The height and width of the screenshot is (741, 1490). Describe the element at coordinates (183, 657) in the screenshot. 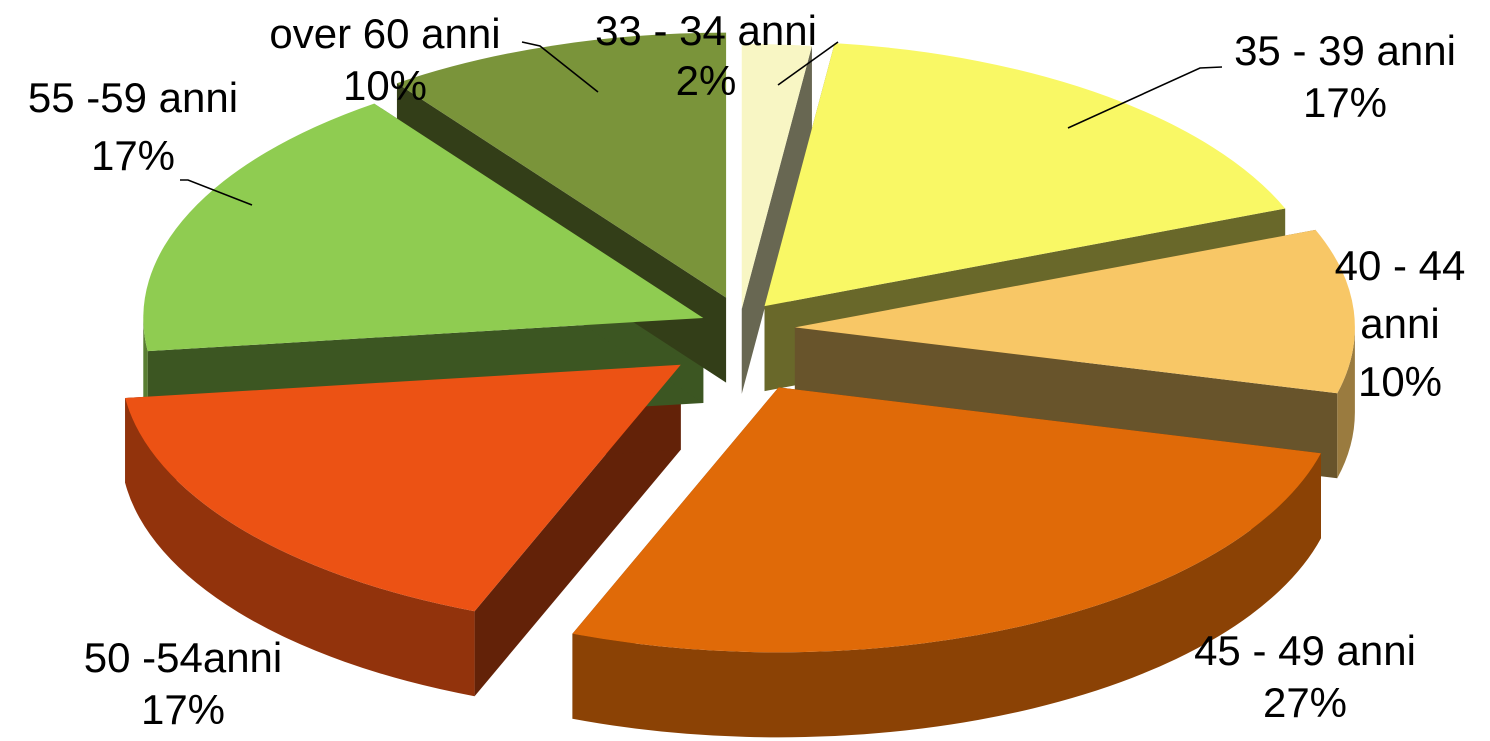

I see `slice-category-label: 50 -54anni` at that location.